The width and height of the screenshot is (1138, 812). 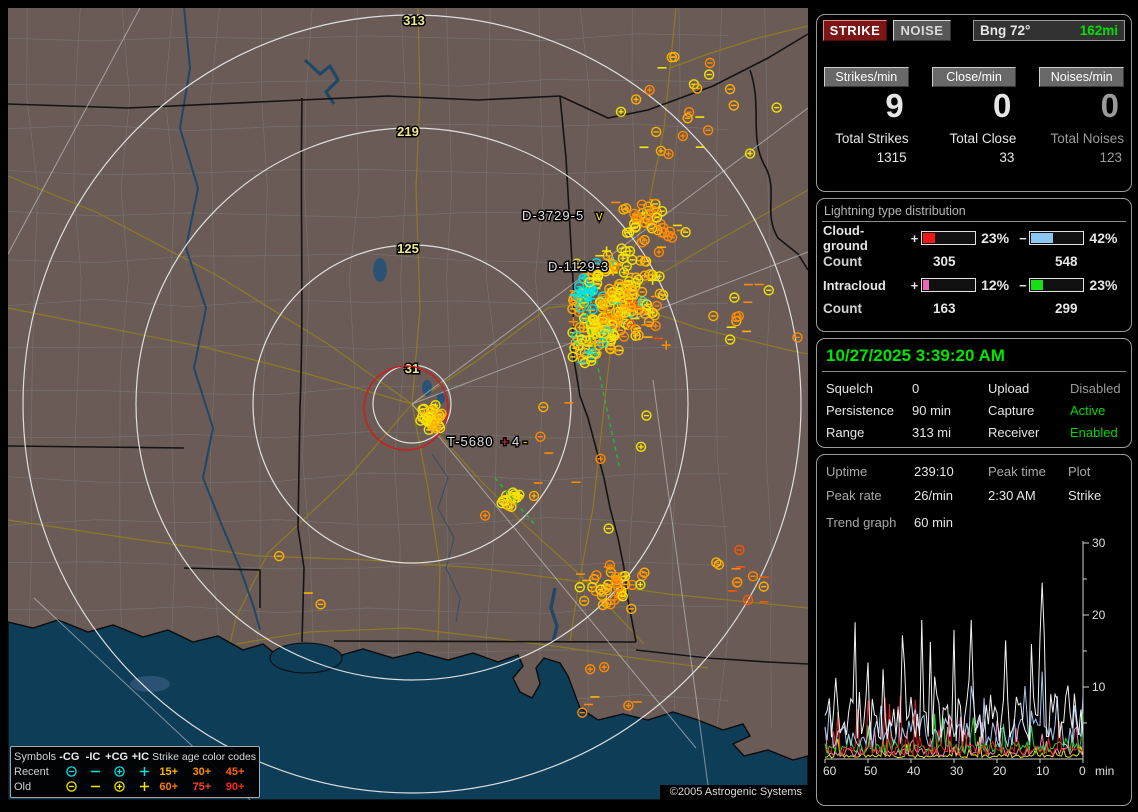 What do you see at coordinates (528, 329) in the screenshot?
I see `storm-labels: D-3729-5 v D-1129-3 T-5680 +4-` at bounding box center [528, 329].